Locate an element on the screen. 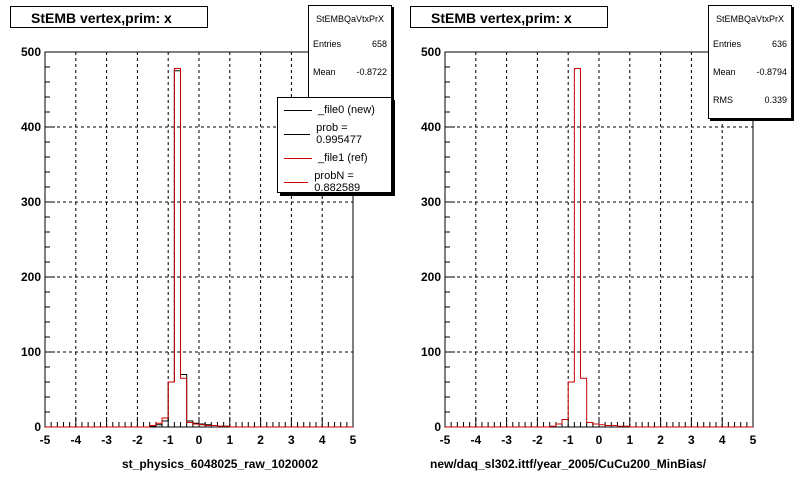 This screenshot has height=480, width=800. legend-line-ref is located at coordinates (298, 158).